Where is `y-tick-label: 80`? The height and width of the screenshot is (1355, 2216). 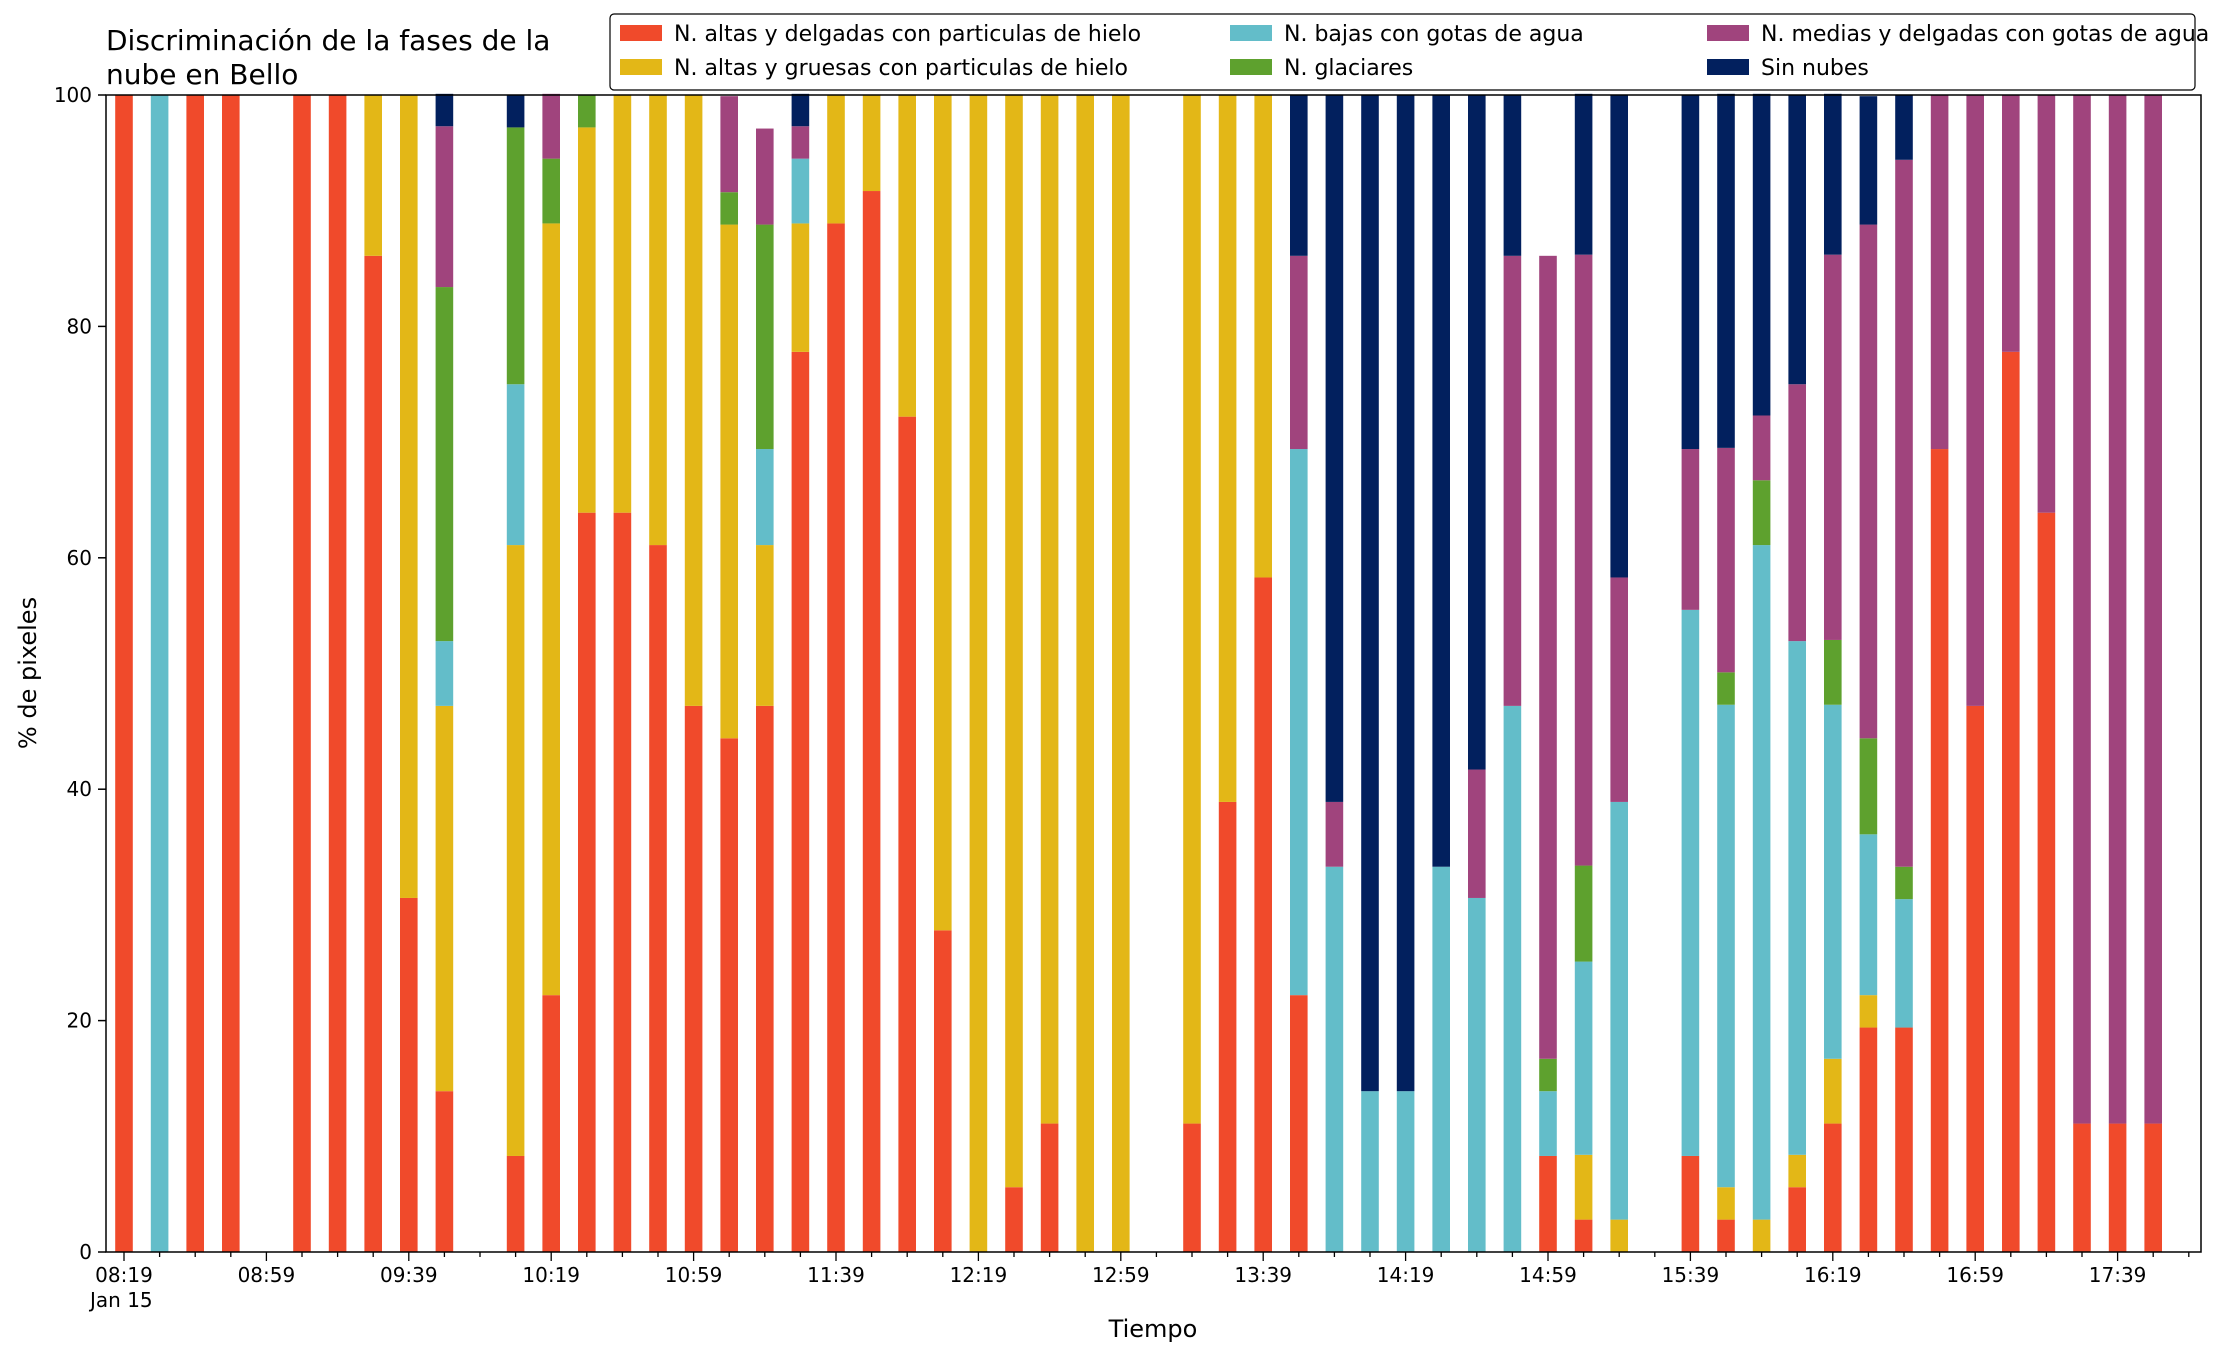
y-tick-label: 80 is located at coordinates (79, 326).